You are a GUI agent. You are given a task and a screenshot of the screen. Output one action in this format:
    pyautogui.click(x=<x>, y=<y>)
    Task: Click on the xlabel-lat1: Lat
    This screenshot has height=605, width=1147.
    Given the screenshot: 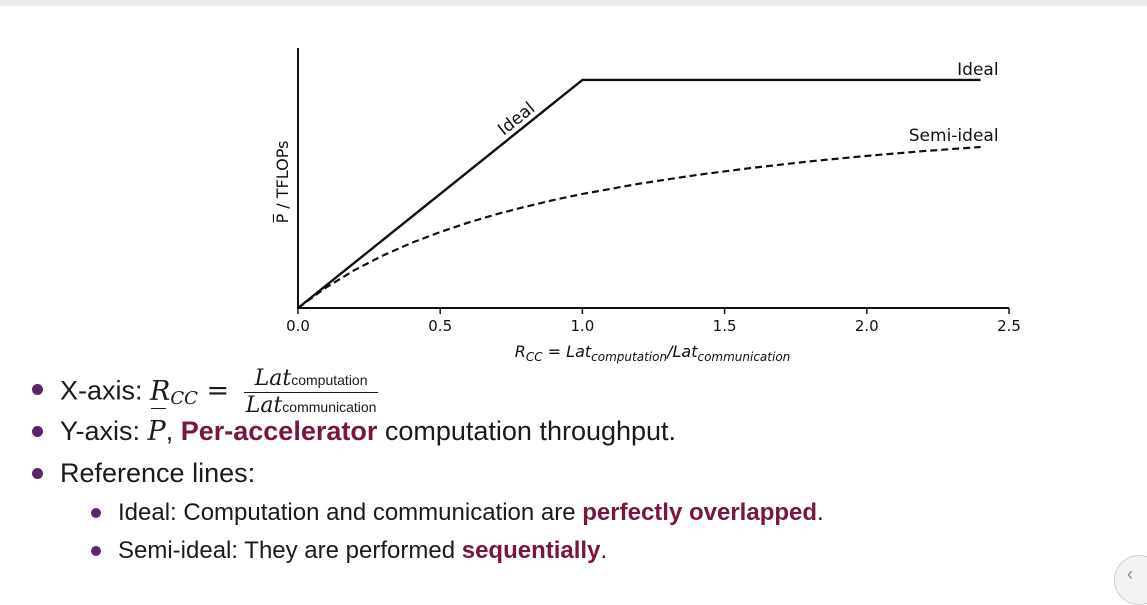 What is the action you would take?
    pyautogui.click(x=579, y=351)
    